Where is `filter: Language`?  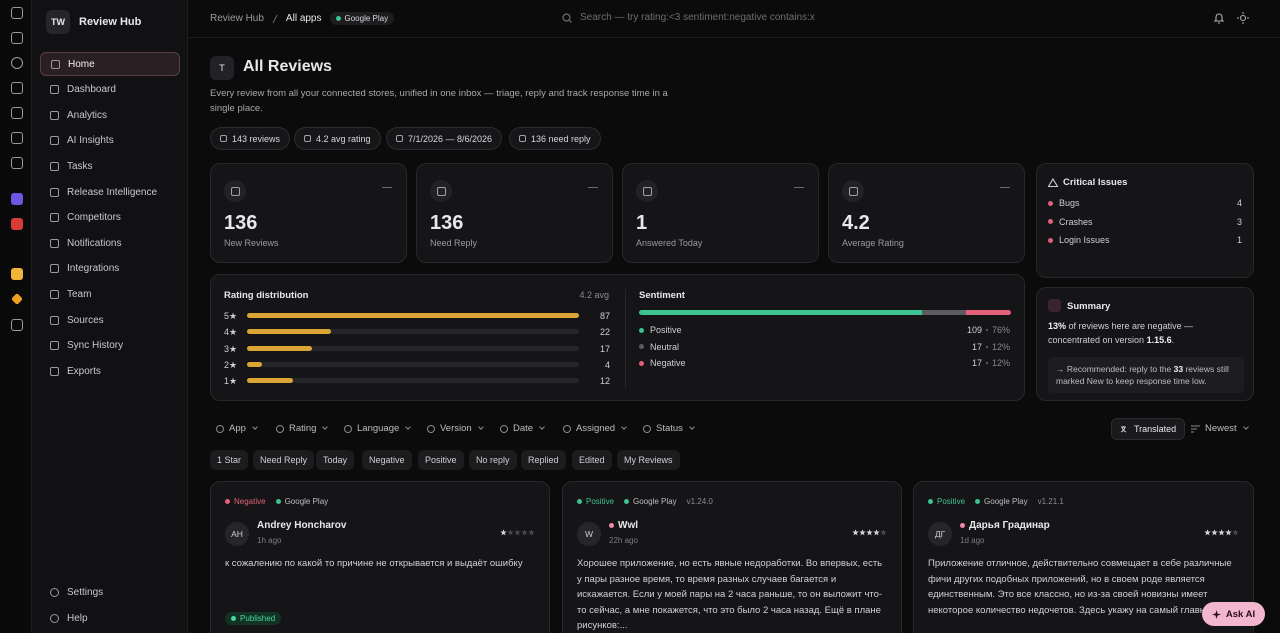 filter: Language is located at coordinates (378, 428).